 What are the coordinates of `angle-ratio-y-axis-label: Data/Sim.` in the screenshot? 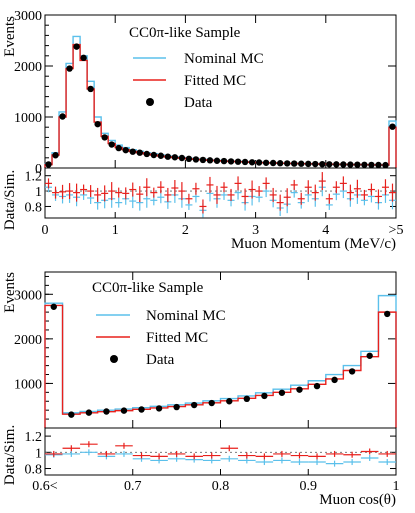 It's located at (10, 455).